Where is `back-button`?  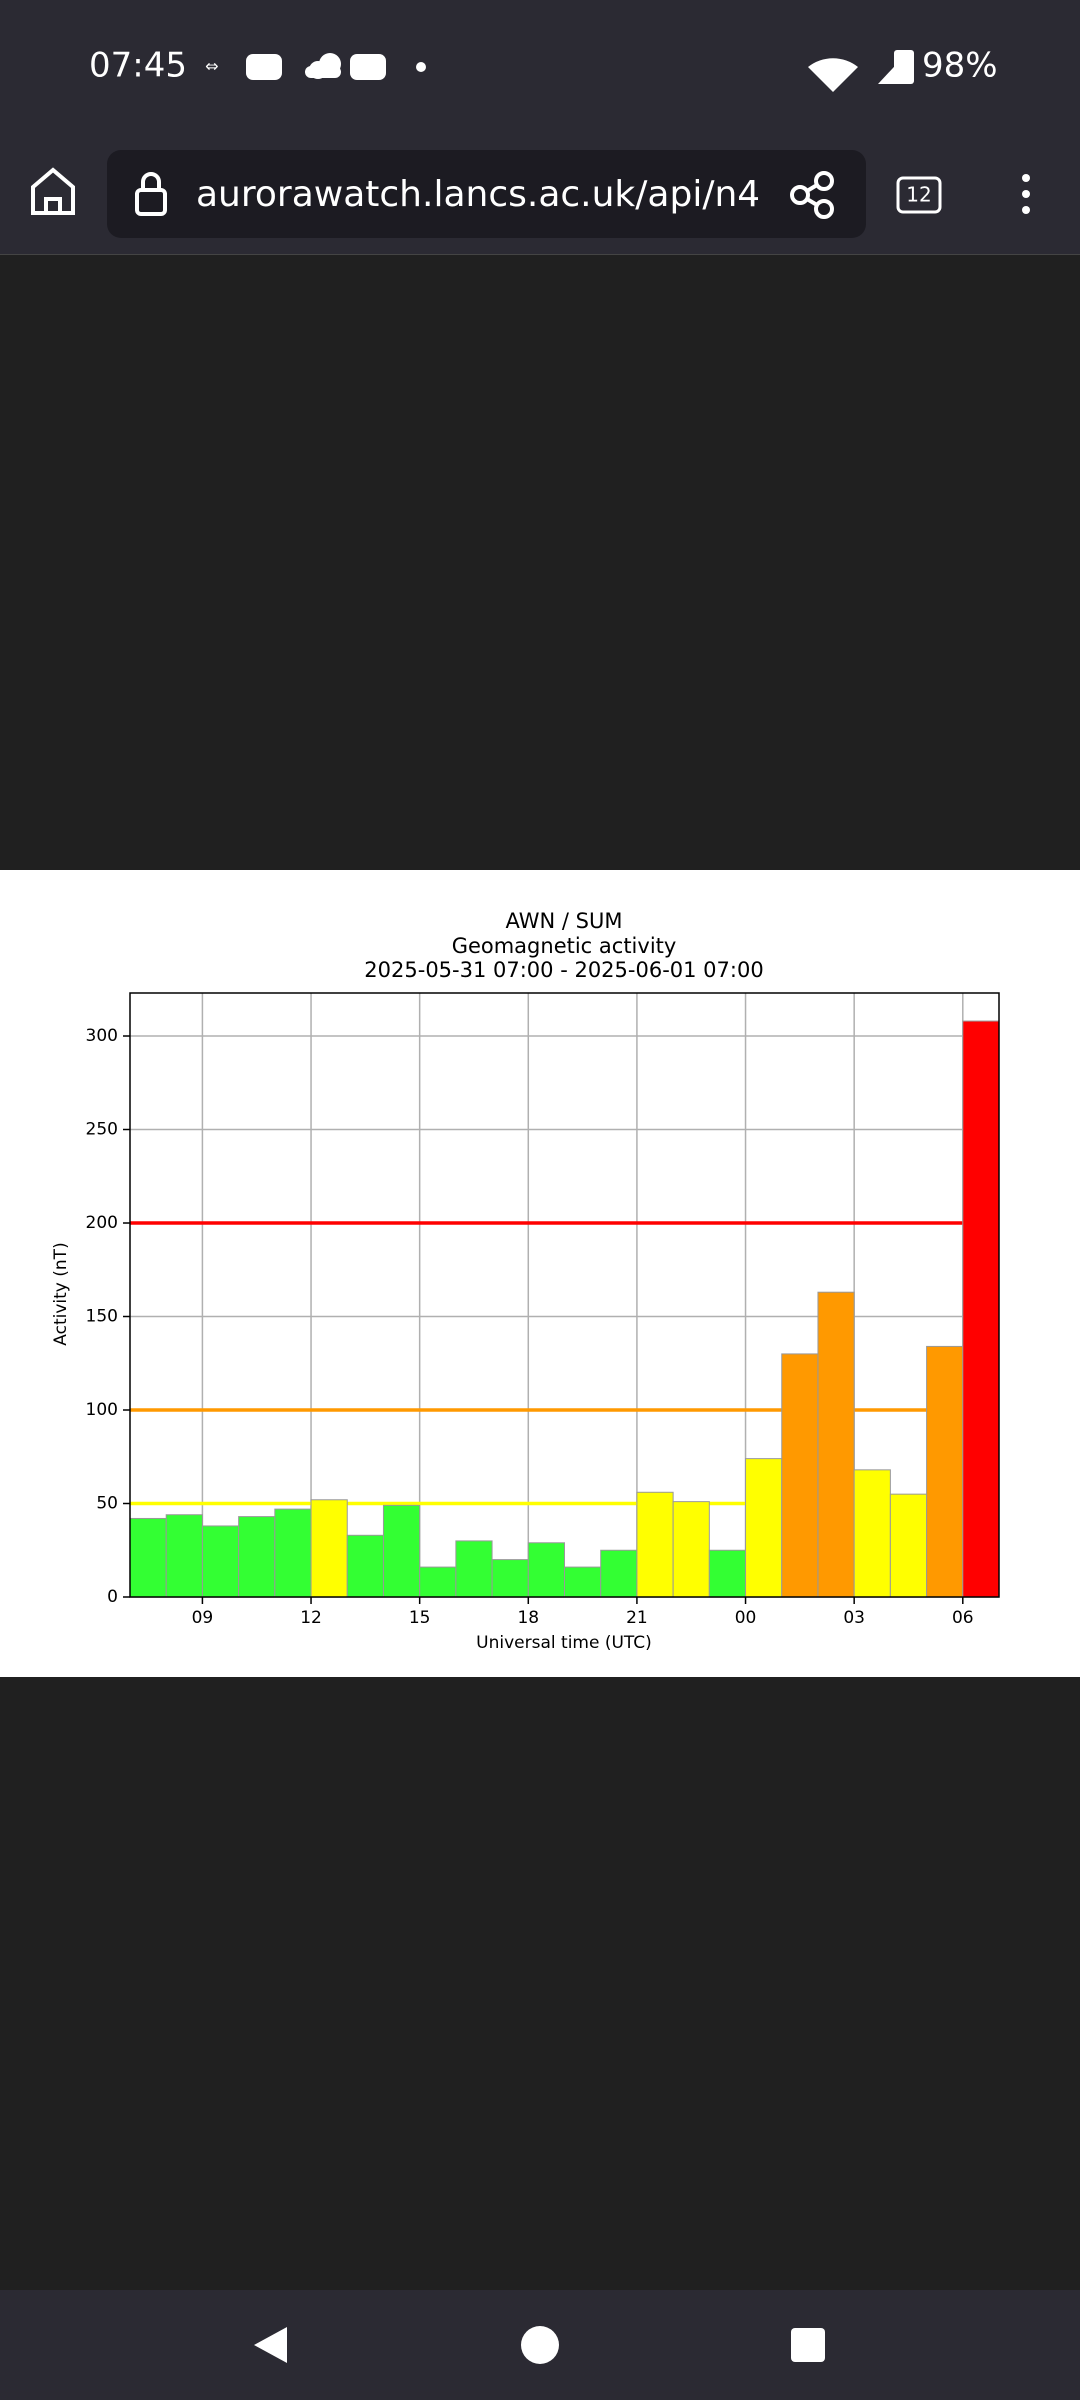 back-button is located at coordinates (270, 2345).